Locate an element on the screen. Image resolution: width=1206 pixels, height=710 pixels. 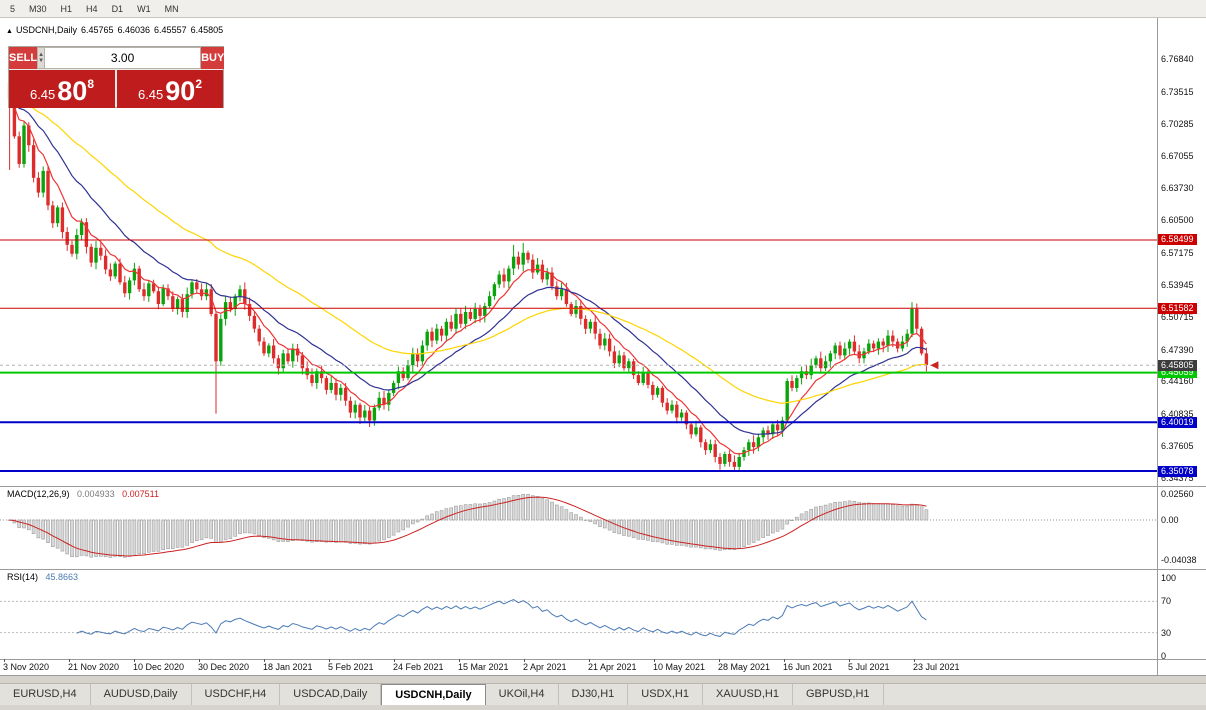
price-tick: 6.50715 is located at coordinates (1177, 317).